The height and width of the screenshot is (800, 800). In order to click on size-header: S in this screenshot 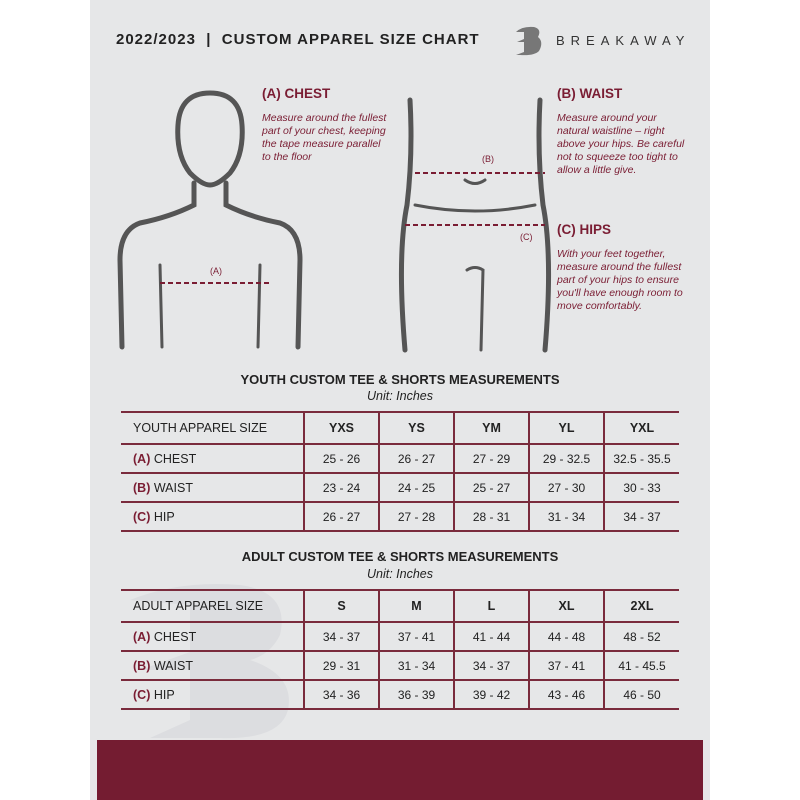, I will do `click(341, 606)`.